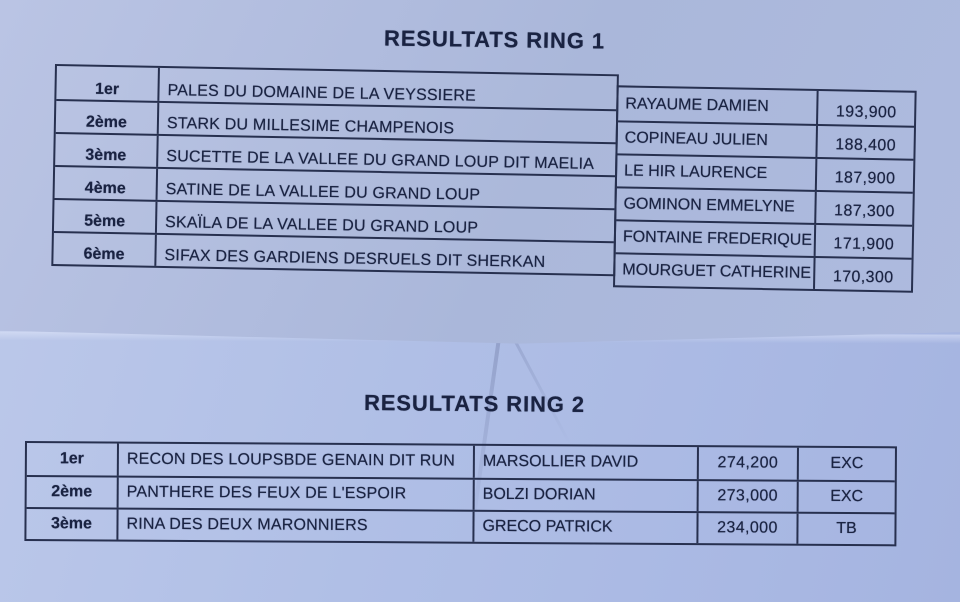  What do you see at coordinates (864, 211) in the screenshot?
I see `score-cell: 187,300` at bounding box center [864, 211].